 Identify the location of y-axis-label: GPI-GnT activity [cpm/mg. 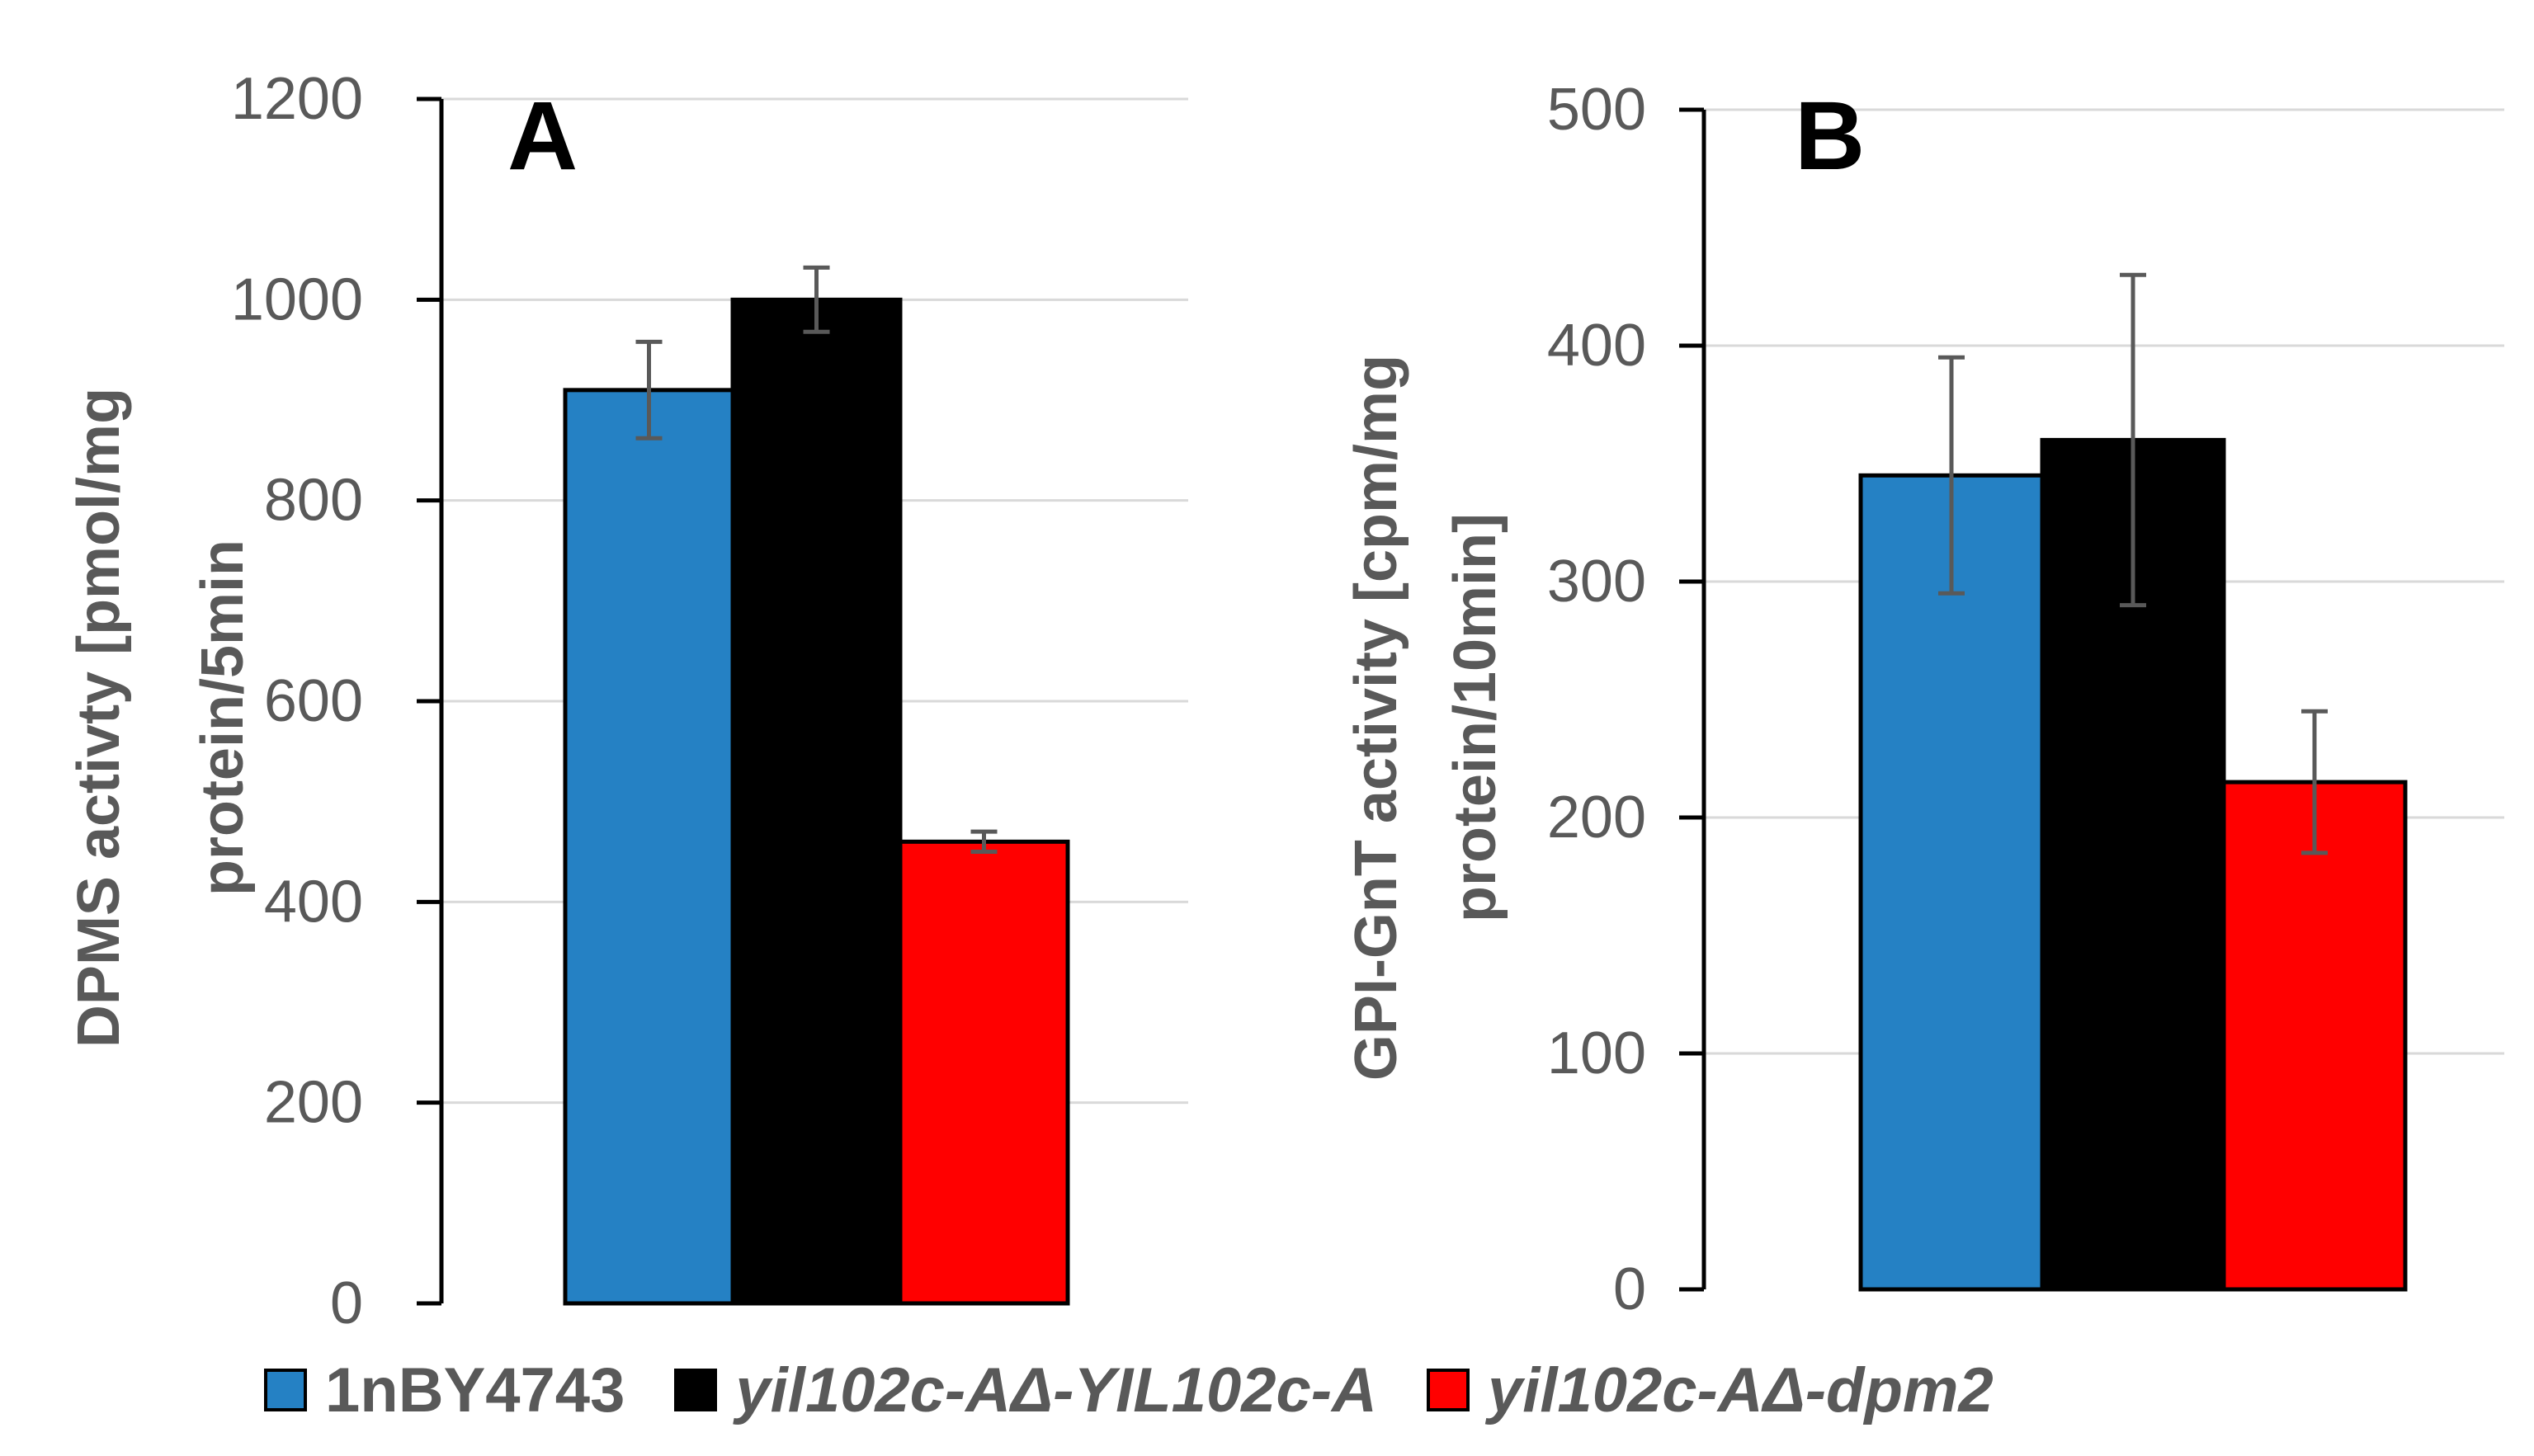
(1376, 718).